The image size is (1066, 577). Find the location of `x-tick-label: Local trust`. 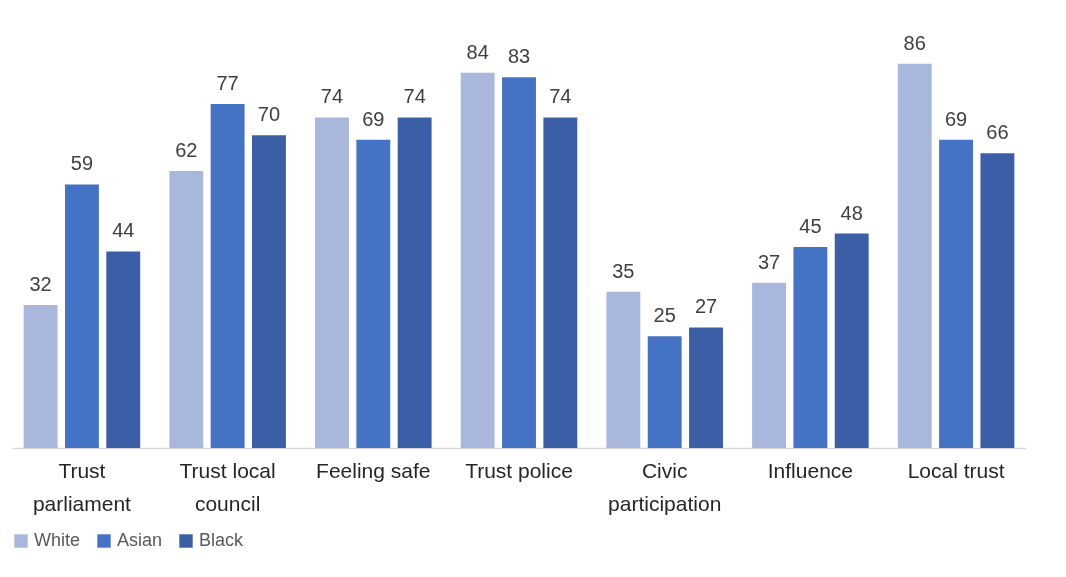

x-tick-label: Local trust is located at coordinates (956, 470).